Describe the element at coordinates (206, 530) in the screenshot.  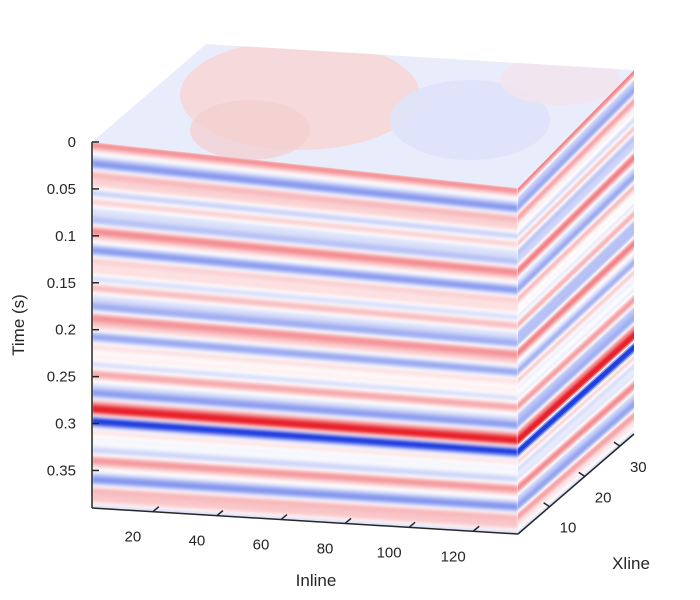
I see `x-tick: 40` at that location.